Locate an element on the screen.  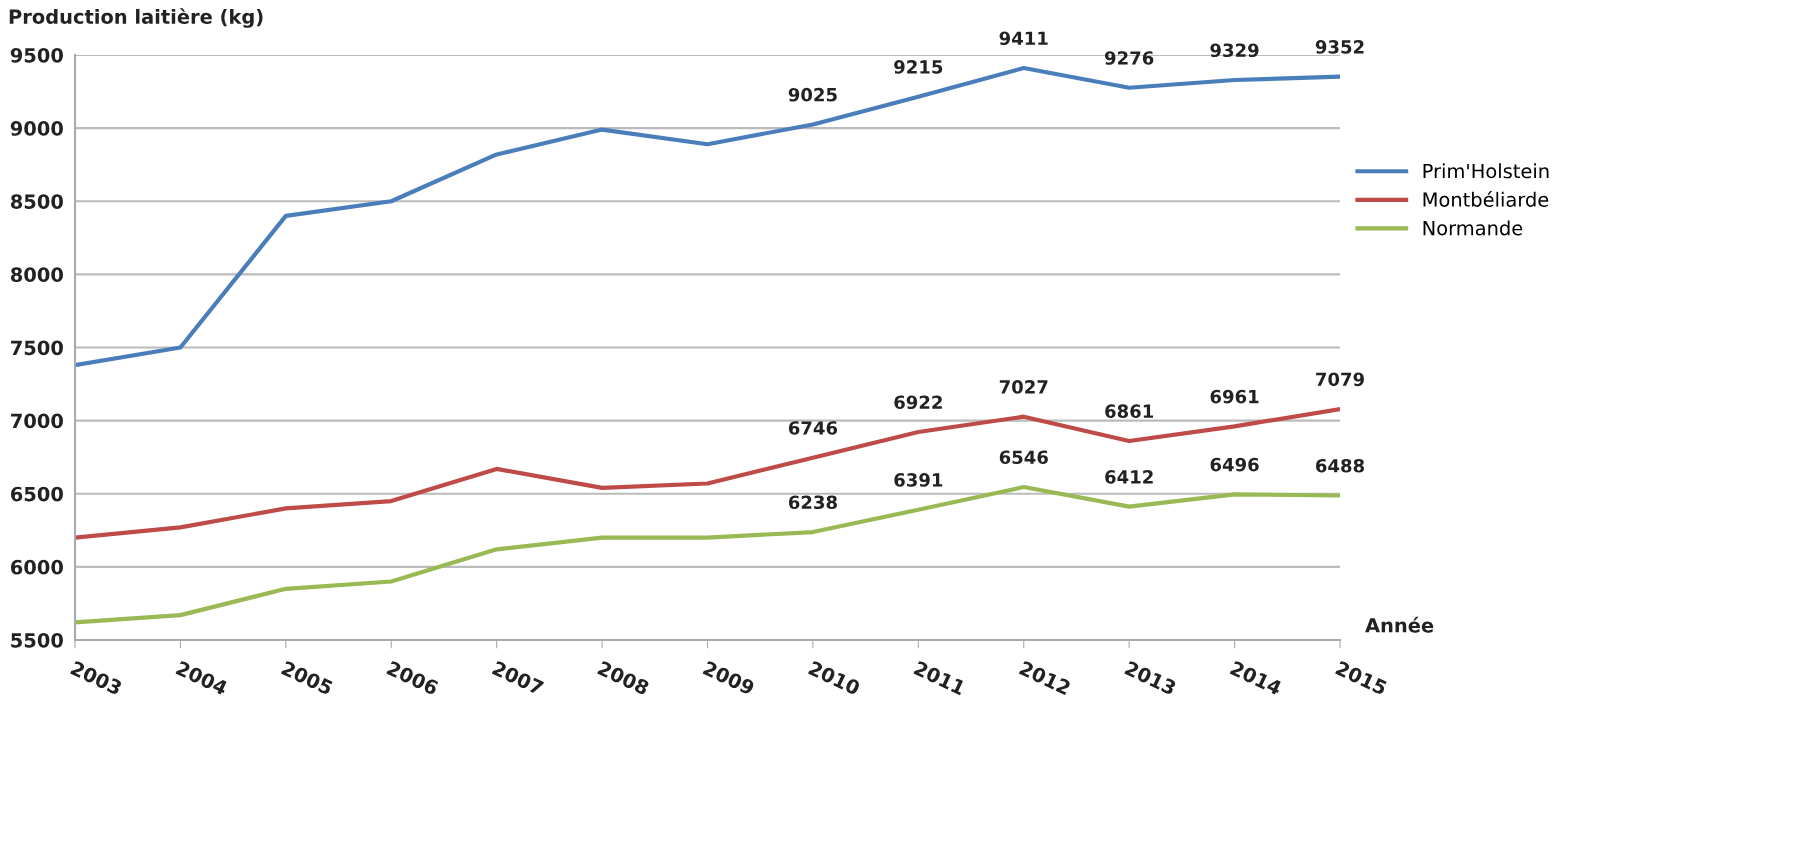
data-label: 6961 is located at coordinates (1234, 396).